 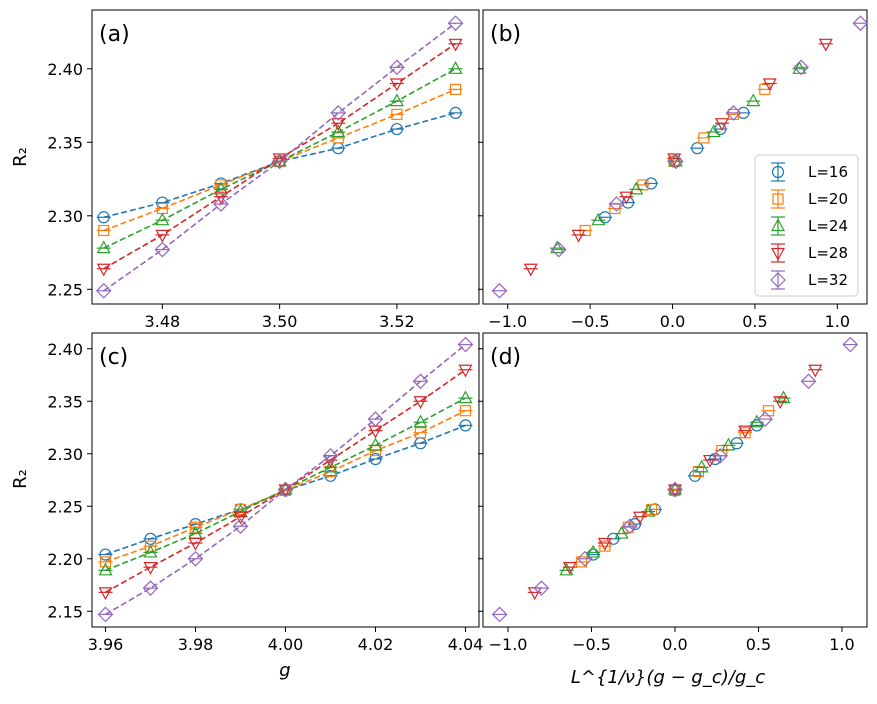 What do you see at coordinates (505, 34) in the screenshot?
I see `panel-label-b: (b)` at bounding box center [505, 34].